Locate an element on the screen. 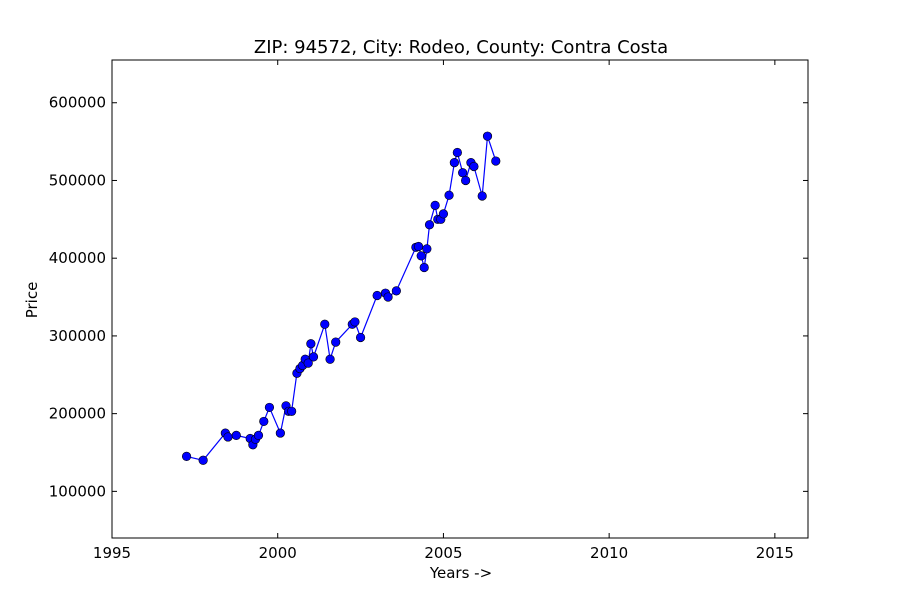 Image resolution: width=900 pixels, height=600 pixels. y-tick-label: 600000 is located at coordinates (77, 103).